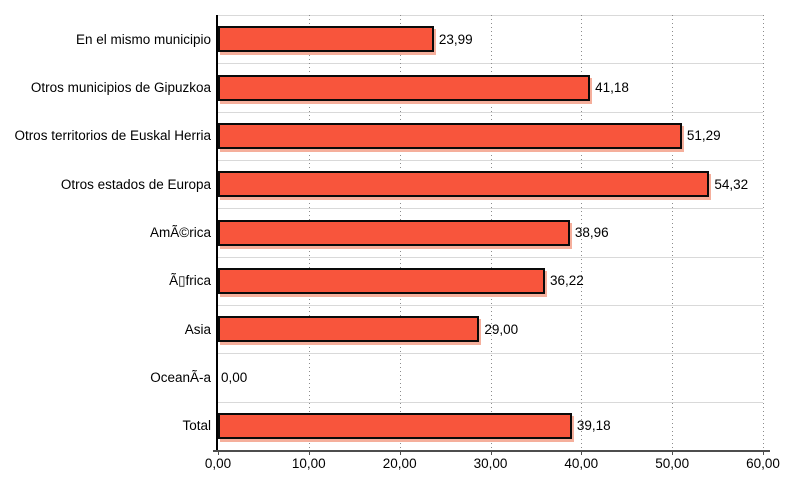  I want to click on value-label: 29,00, so click(501, 329).